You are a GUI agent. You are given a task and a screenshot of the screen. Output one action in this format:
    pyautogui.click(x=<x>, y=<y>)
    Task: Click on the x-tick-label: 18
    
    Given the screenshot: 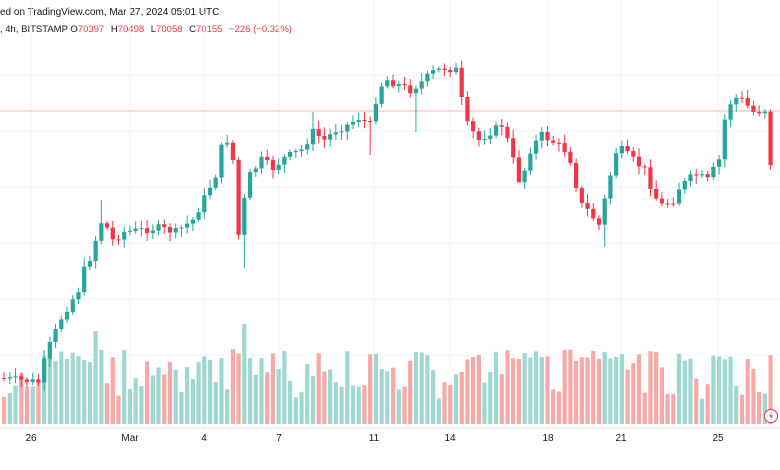 What is the action you would take?
    pyautogui.click(x=548, y=438)
    